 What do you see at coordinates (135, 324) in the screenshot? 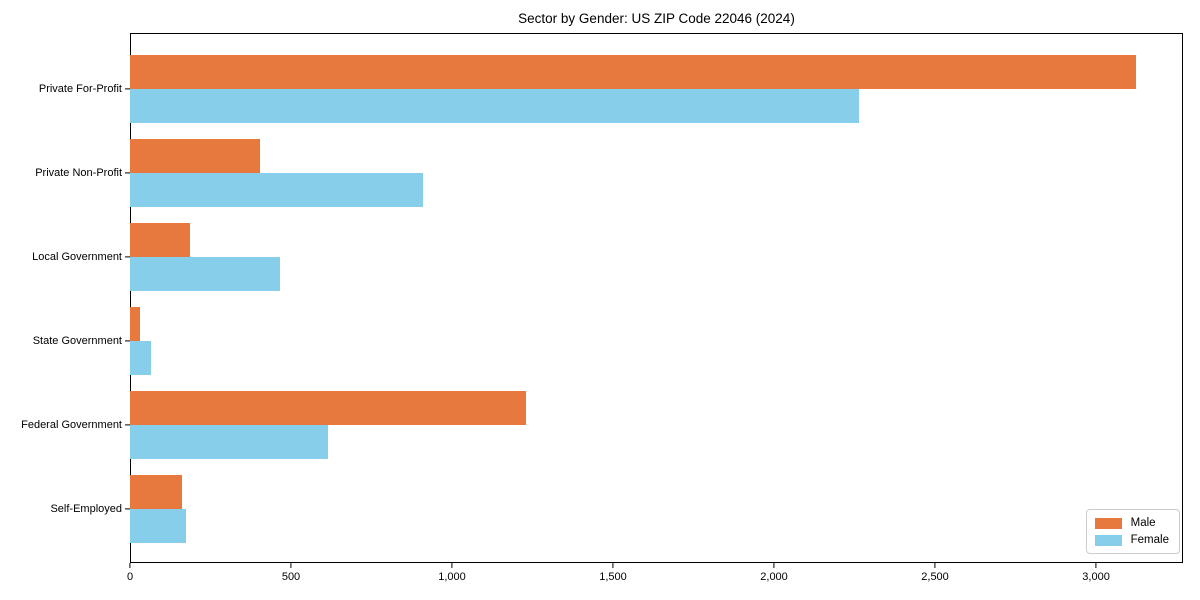
I see `bar-male-state-government` at bounding box center [135, 324].